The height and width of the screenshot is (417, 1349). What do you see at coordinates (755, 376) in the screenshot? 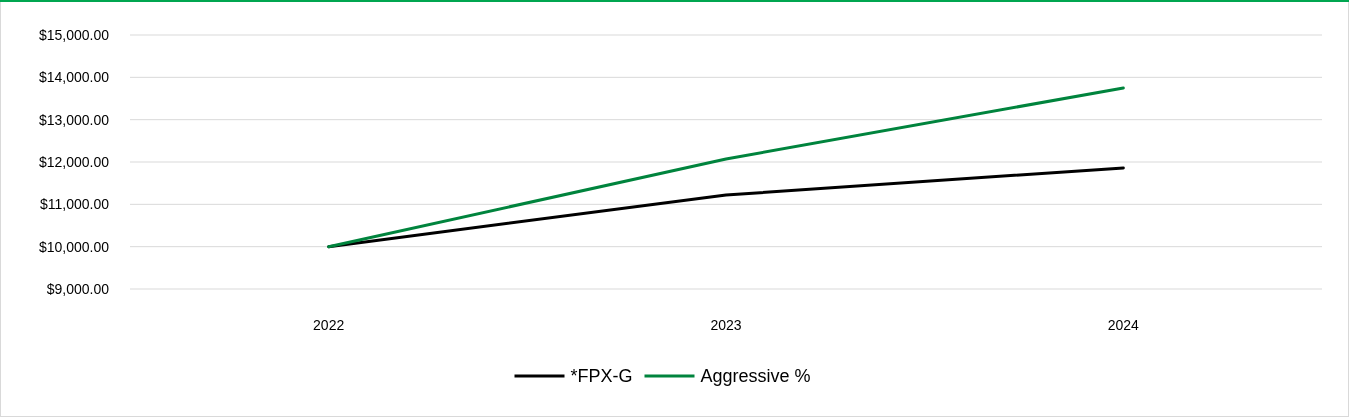
I see `legend-label: Aggressive %` at bounding box center [755, 376].